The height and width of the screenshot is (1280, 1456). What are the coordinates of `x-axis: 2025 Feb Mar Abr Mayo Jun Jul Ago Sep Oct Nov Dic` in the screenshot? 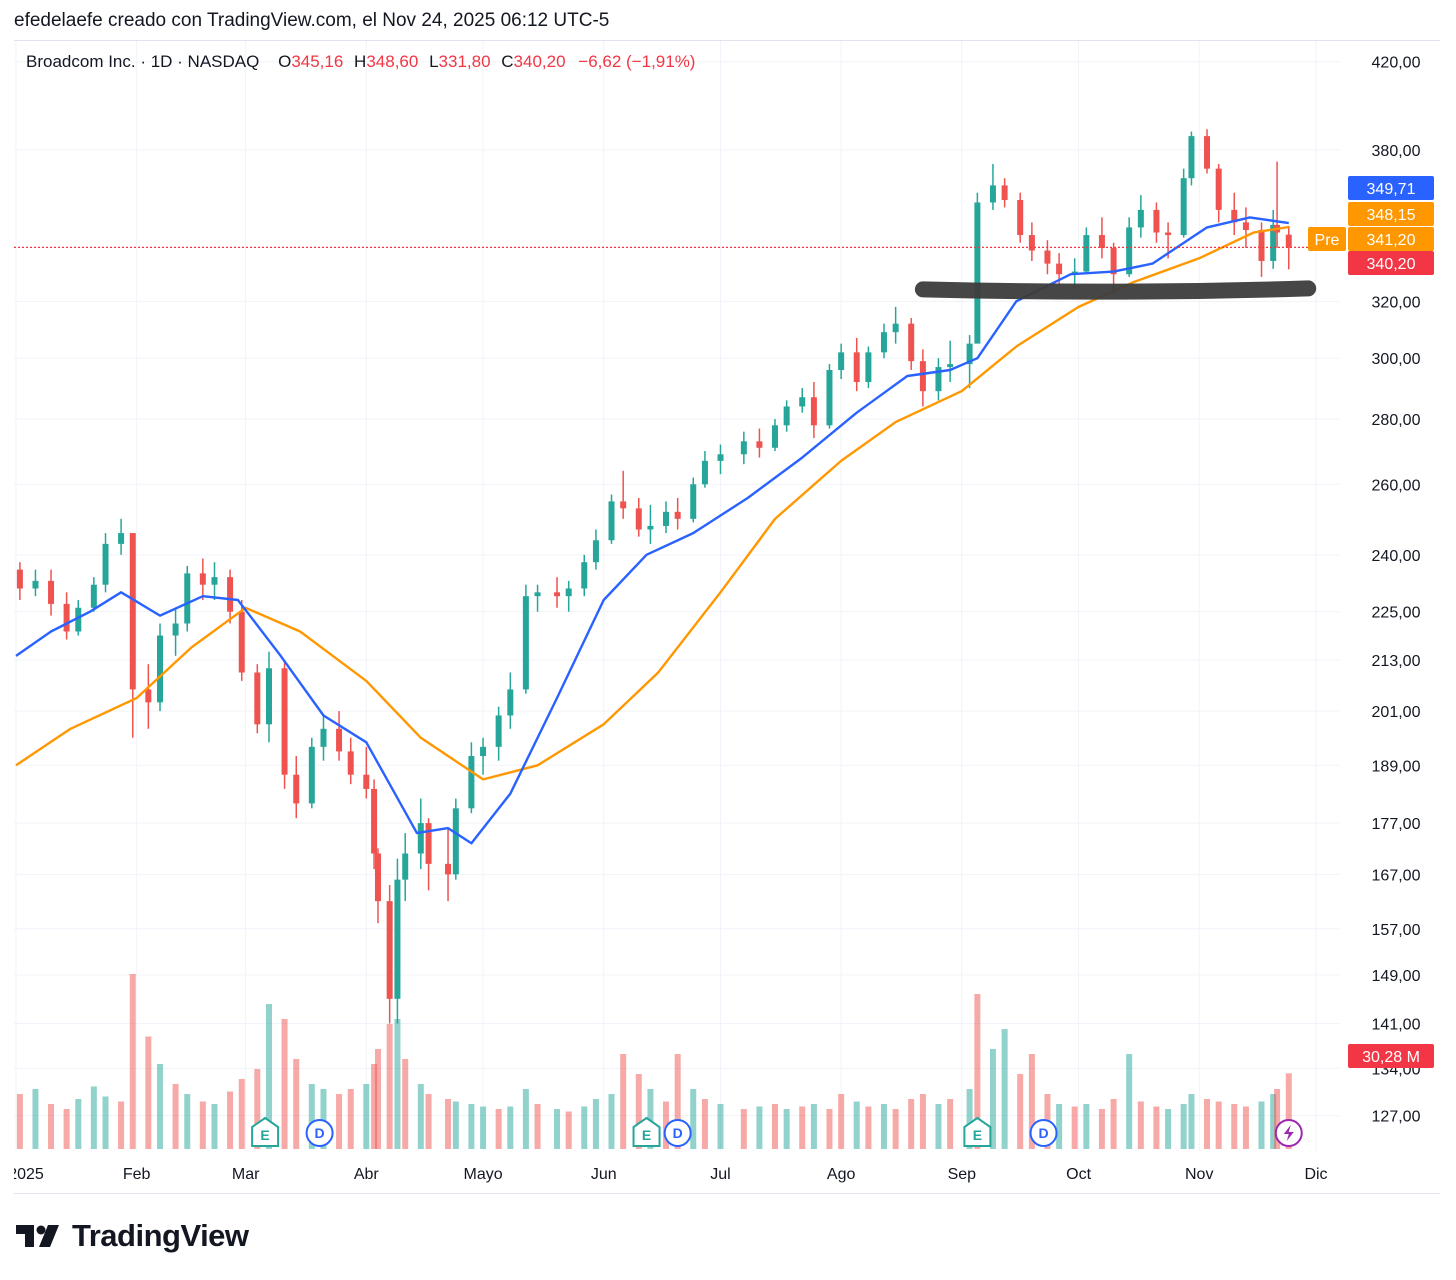 It's located at (671, 1174).